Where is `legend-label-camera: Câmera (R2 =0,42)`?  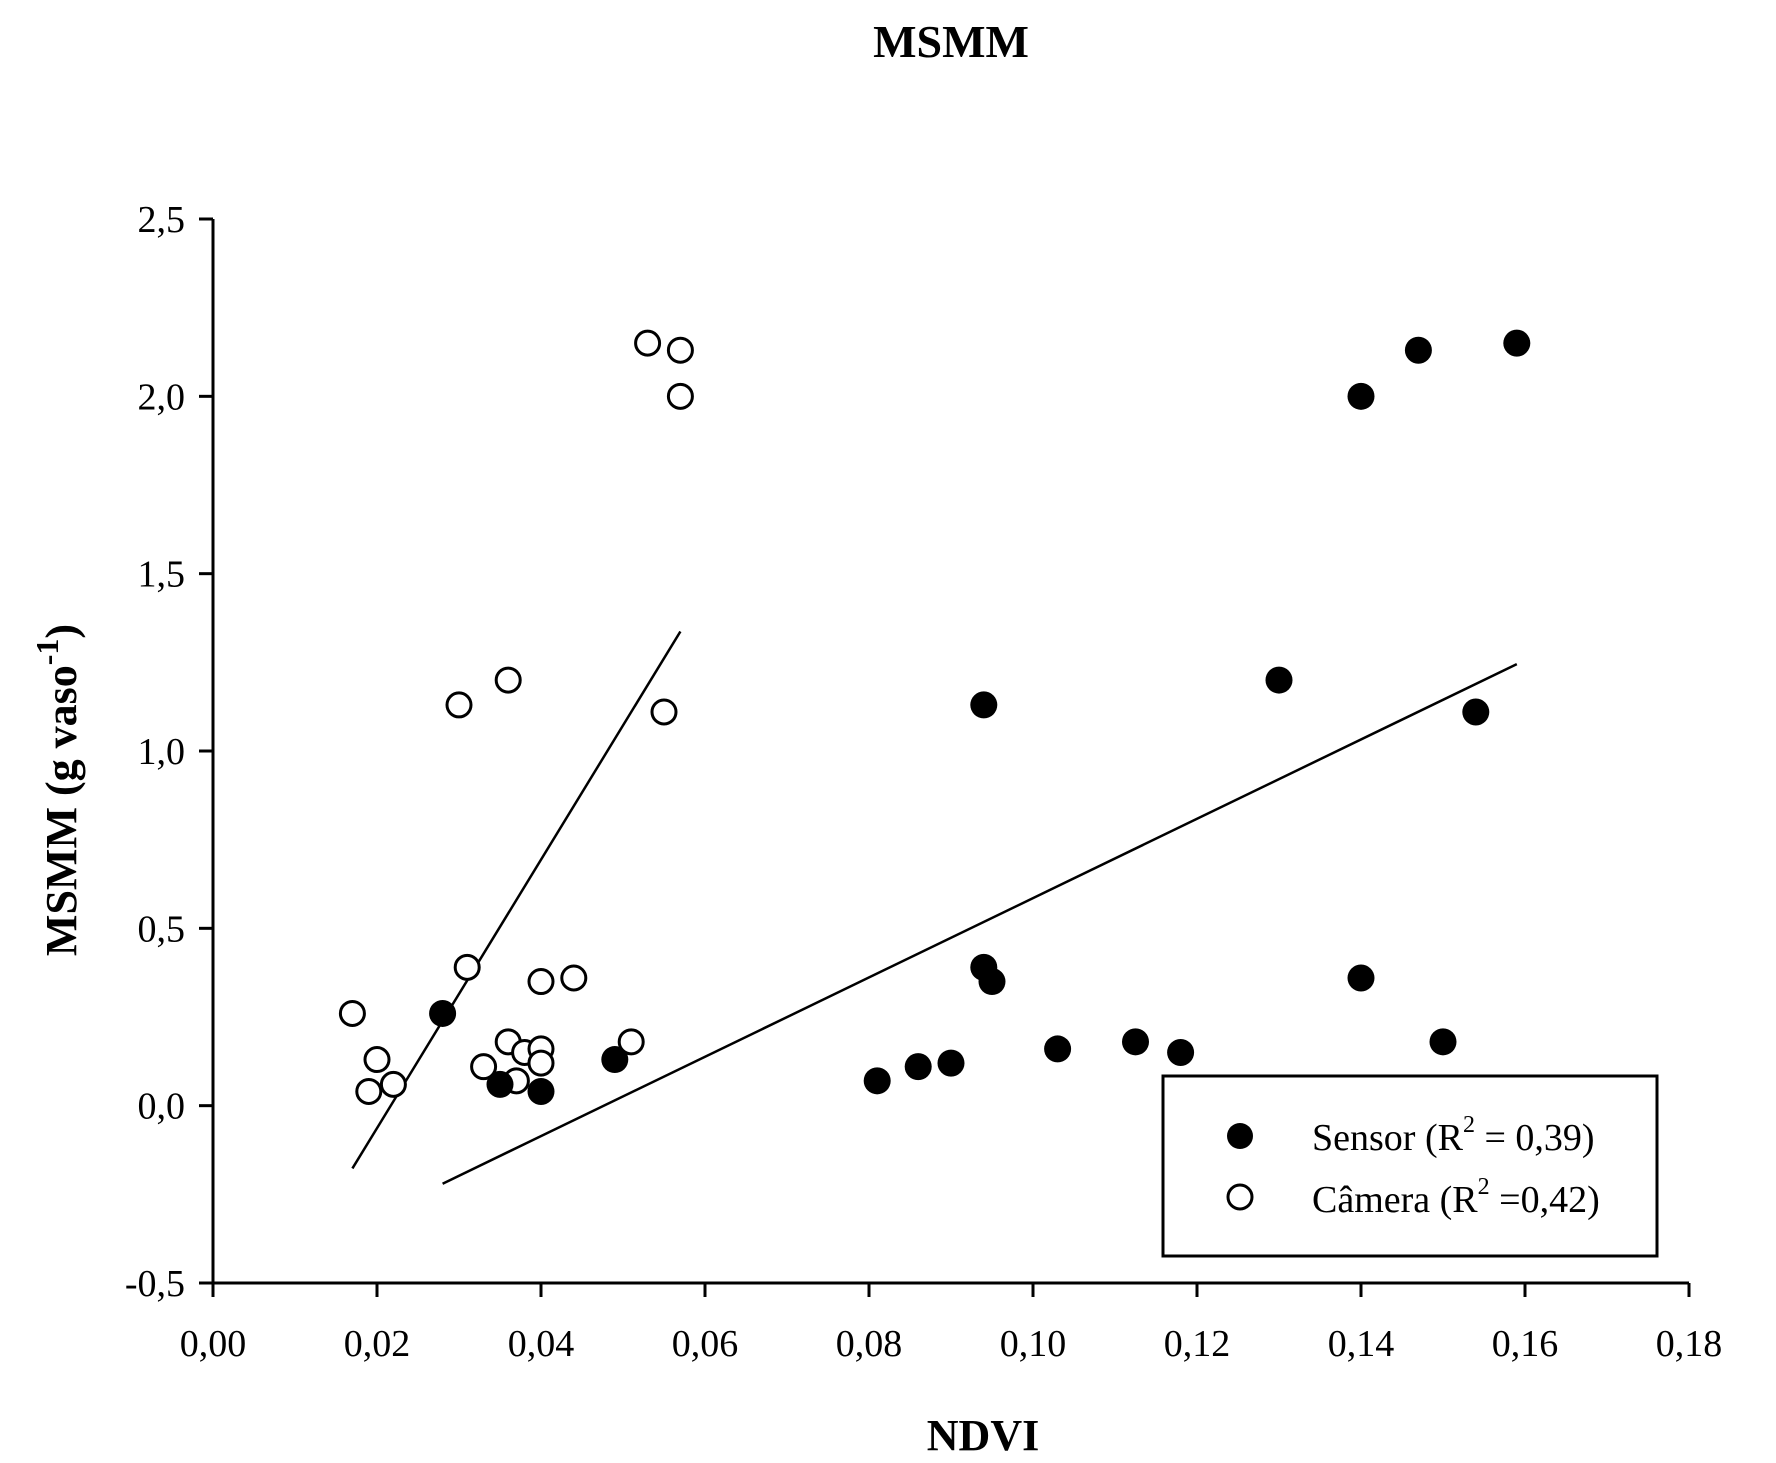
legend-label-camera: Câmera (R2 =0,42) is located at coordinates (1456, 1197).